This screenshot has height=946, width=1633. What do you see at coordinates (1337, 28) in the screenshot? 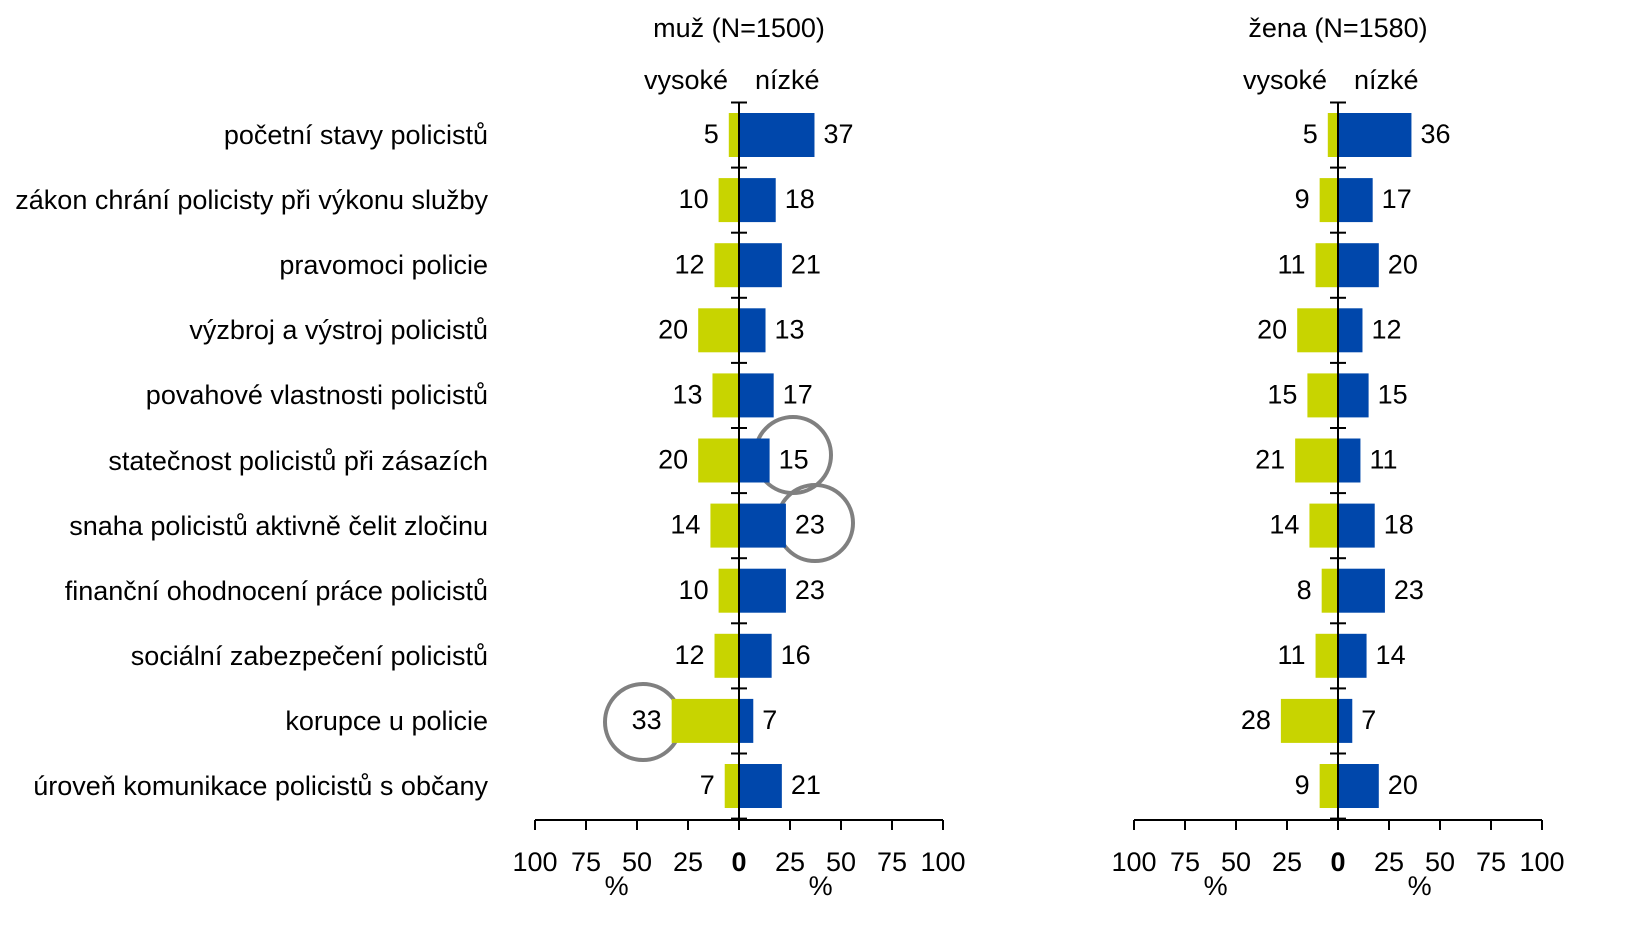
I see `panel-title: žena (N=1580)` at bounding box center [1337, 28].